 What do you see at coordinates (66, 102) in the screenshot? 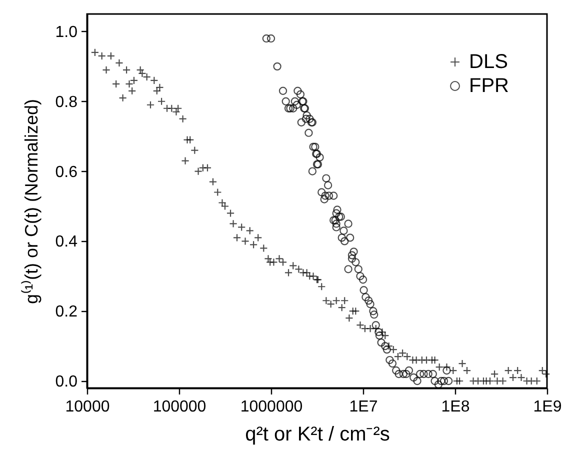
I see `y-tick-label: 0.8` at bounding box center [66, 102].